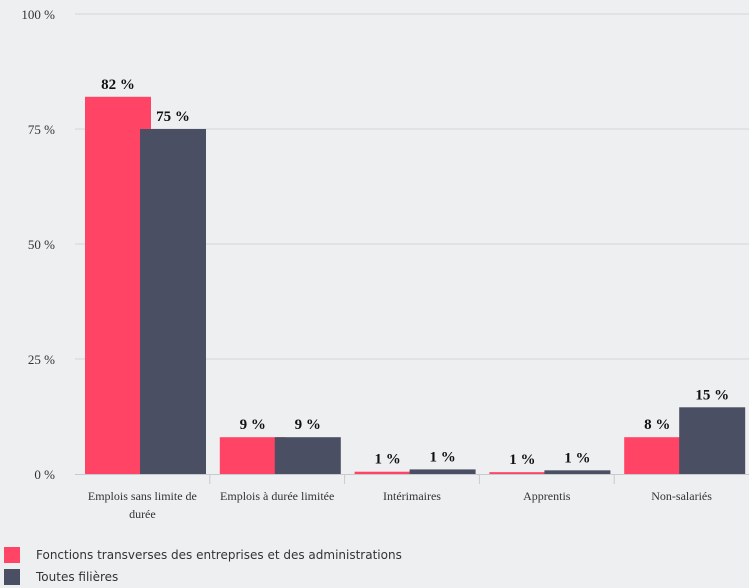 The width and height of the screenshot is (749, 588). What do you see at coordinates (38, 14) in the screenshot?
I see `y-tick-label: 100 %` at bounding box center [38, 14].